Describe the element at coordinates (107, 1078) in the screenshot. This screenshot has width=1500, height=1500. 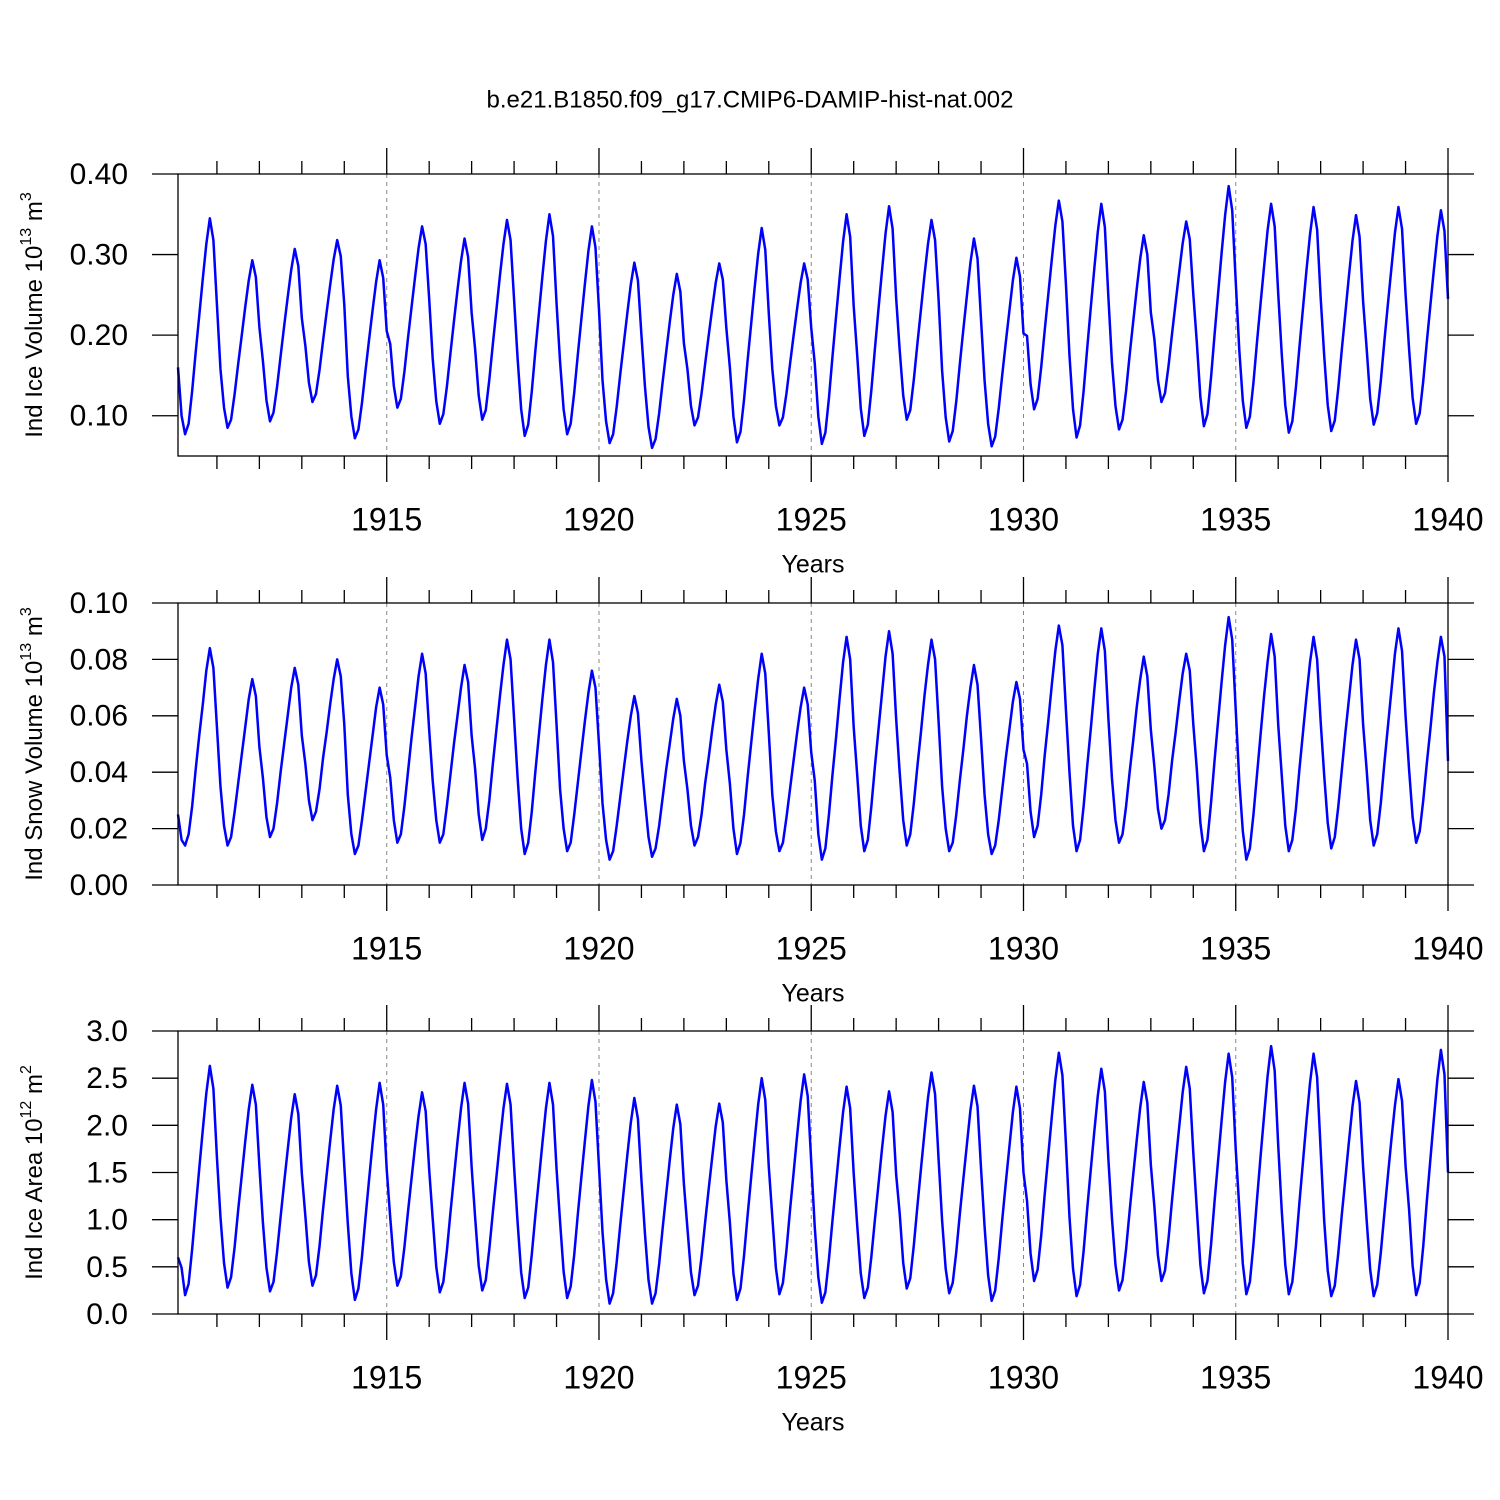
I see `y-tick-label: 2.5` at that location.